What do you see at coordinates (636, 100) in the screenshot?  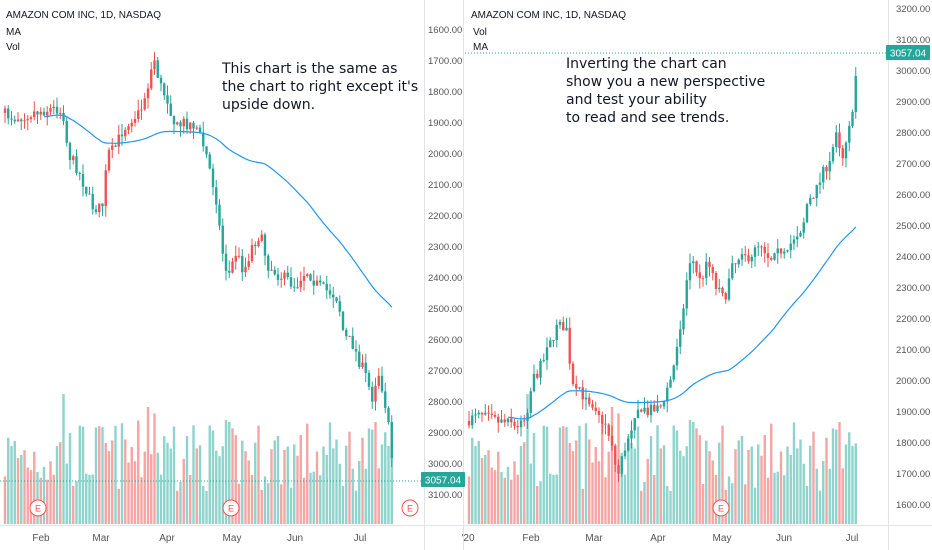 I see `right-note-line-3: and test your ability` at bounding box center [636, 100].